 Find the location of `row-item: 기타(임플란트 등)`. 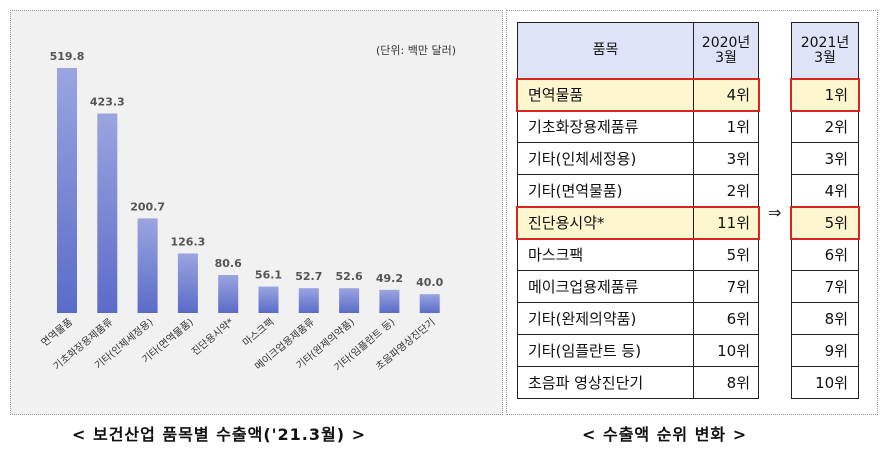

row-item: 기타(임플란트 등) is located at coordinates (605, 350).